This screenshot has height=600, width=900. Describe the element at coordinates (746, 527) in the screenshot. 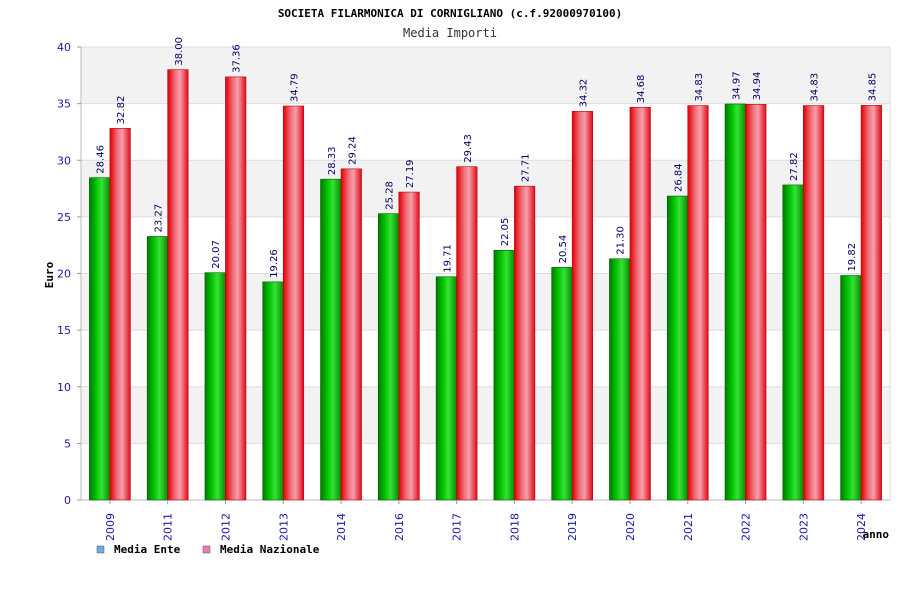

I see `x-tick-label: 2022` at that location.